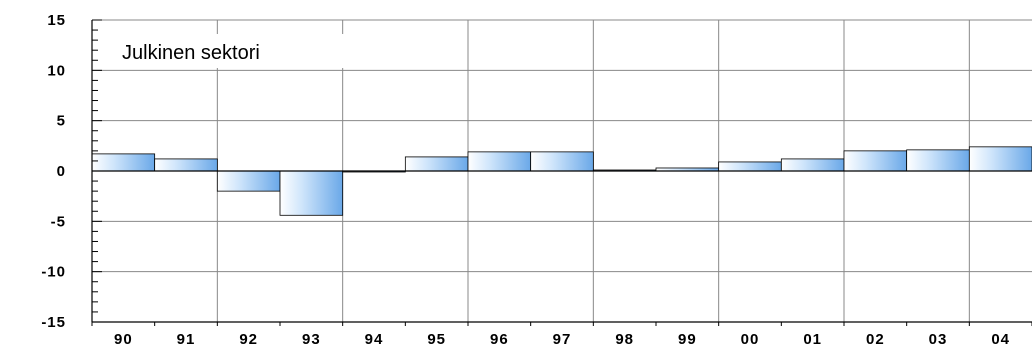 The image size is (1032, 352). Describe the element at coordinates (624, 339) in the screenshot. I see `x-tick-label: 98` at that location.